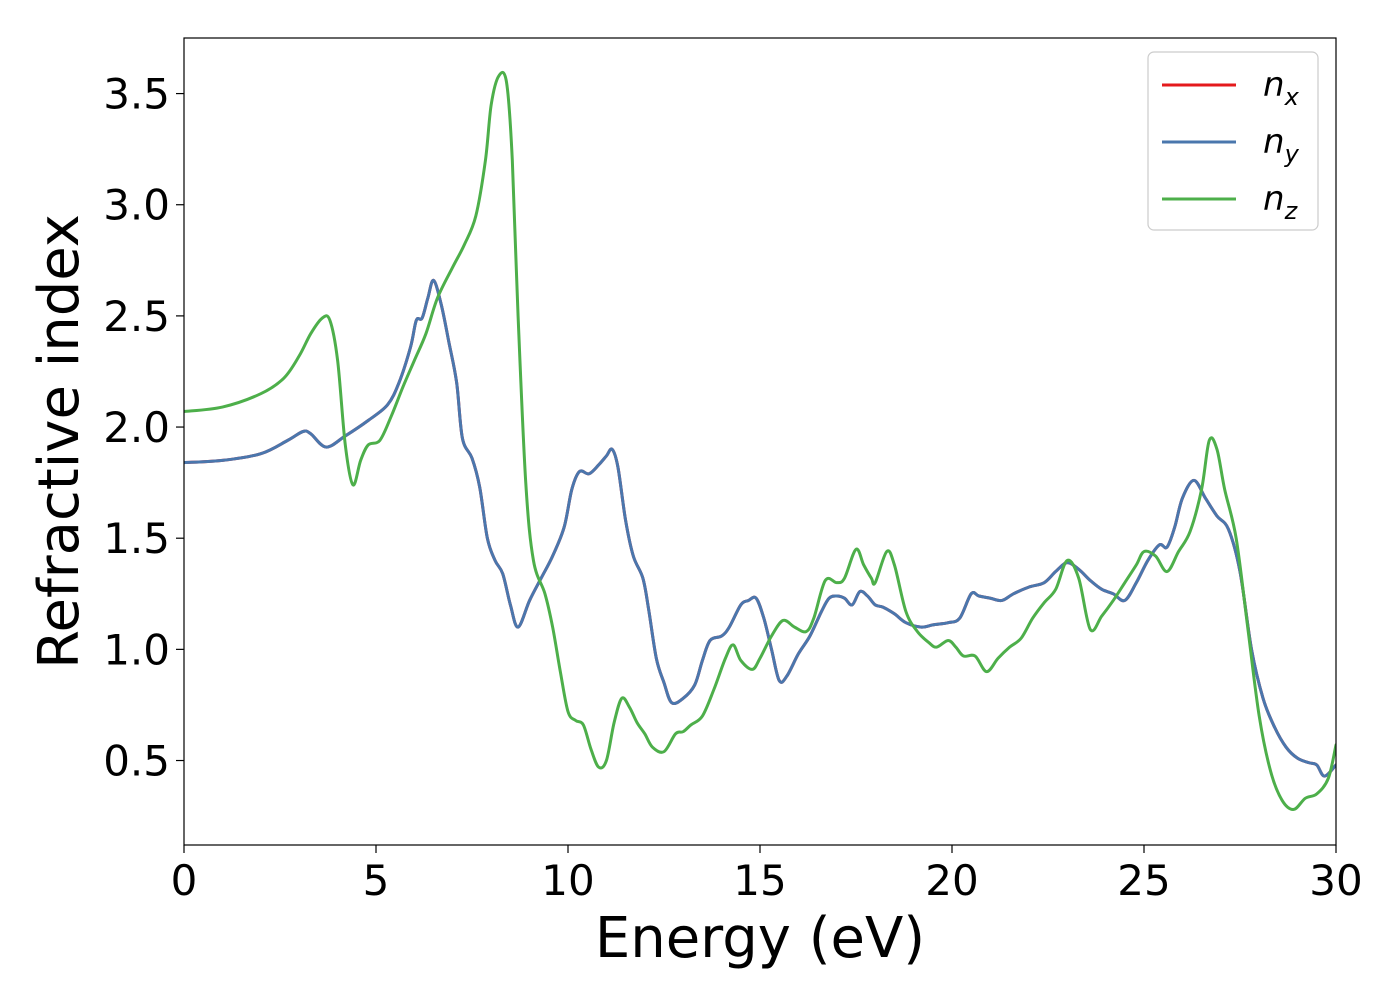  What do you see at coordinates (136, 427) in the screenshot?
I see `y-tick-label: 2.0` at bounding box center [136, 427].